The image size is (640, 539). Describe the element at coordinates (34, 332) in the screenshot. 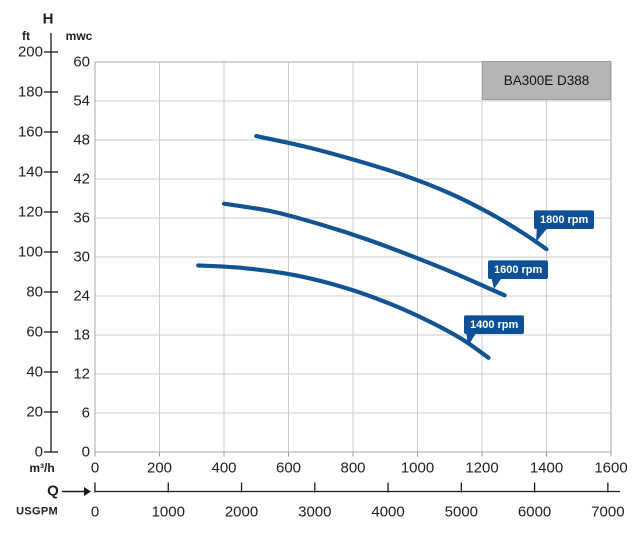

I see `ft-tick-label: 60` at that location.